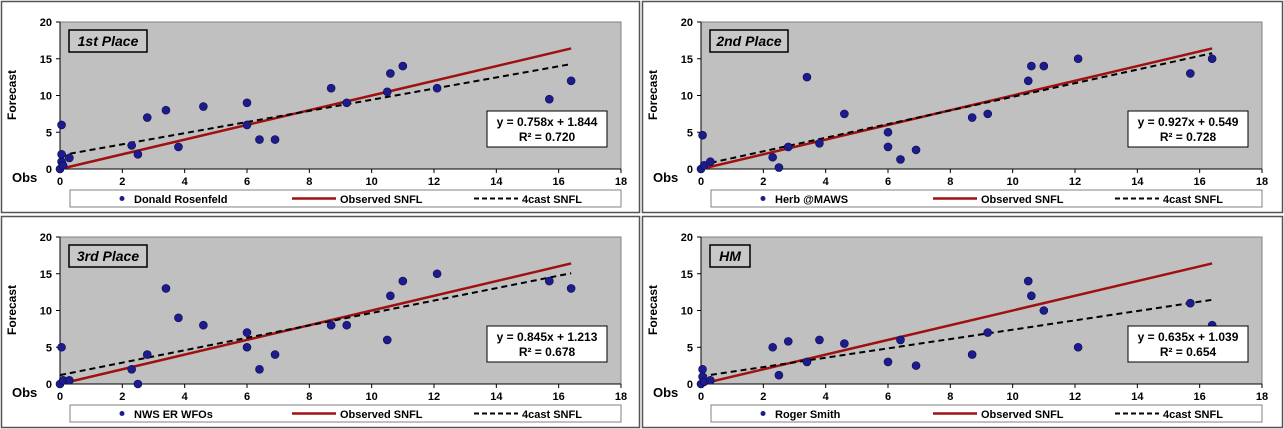 This screenshot has width=1284, height=429. I want to click on legend-label-points: Roger Smith, so click(808, 415).